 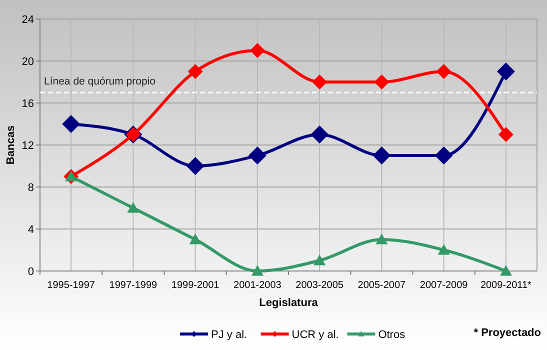 What do you see at coordinates (508, 333) in the screenshot?
I see `text: * Proyectado` at bounding box center [508, 333].